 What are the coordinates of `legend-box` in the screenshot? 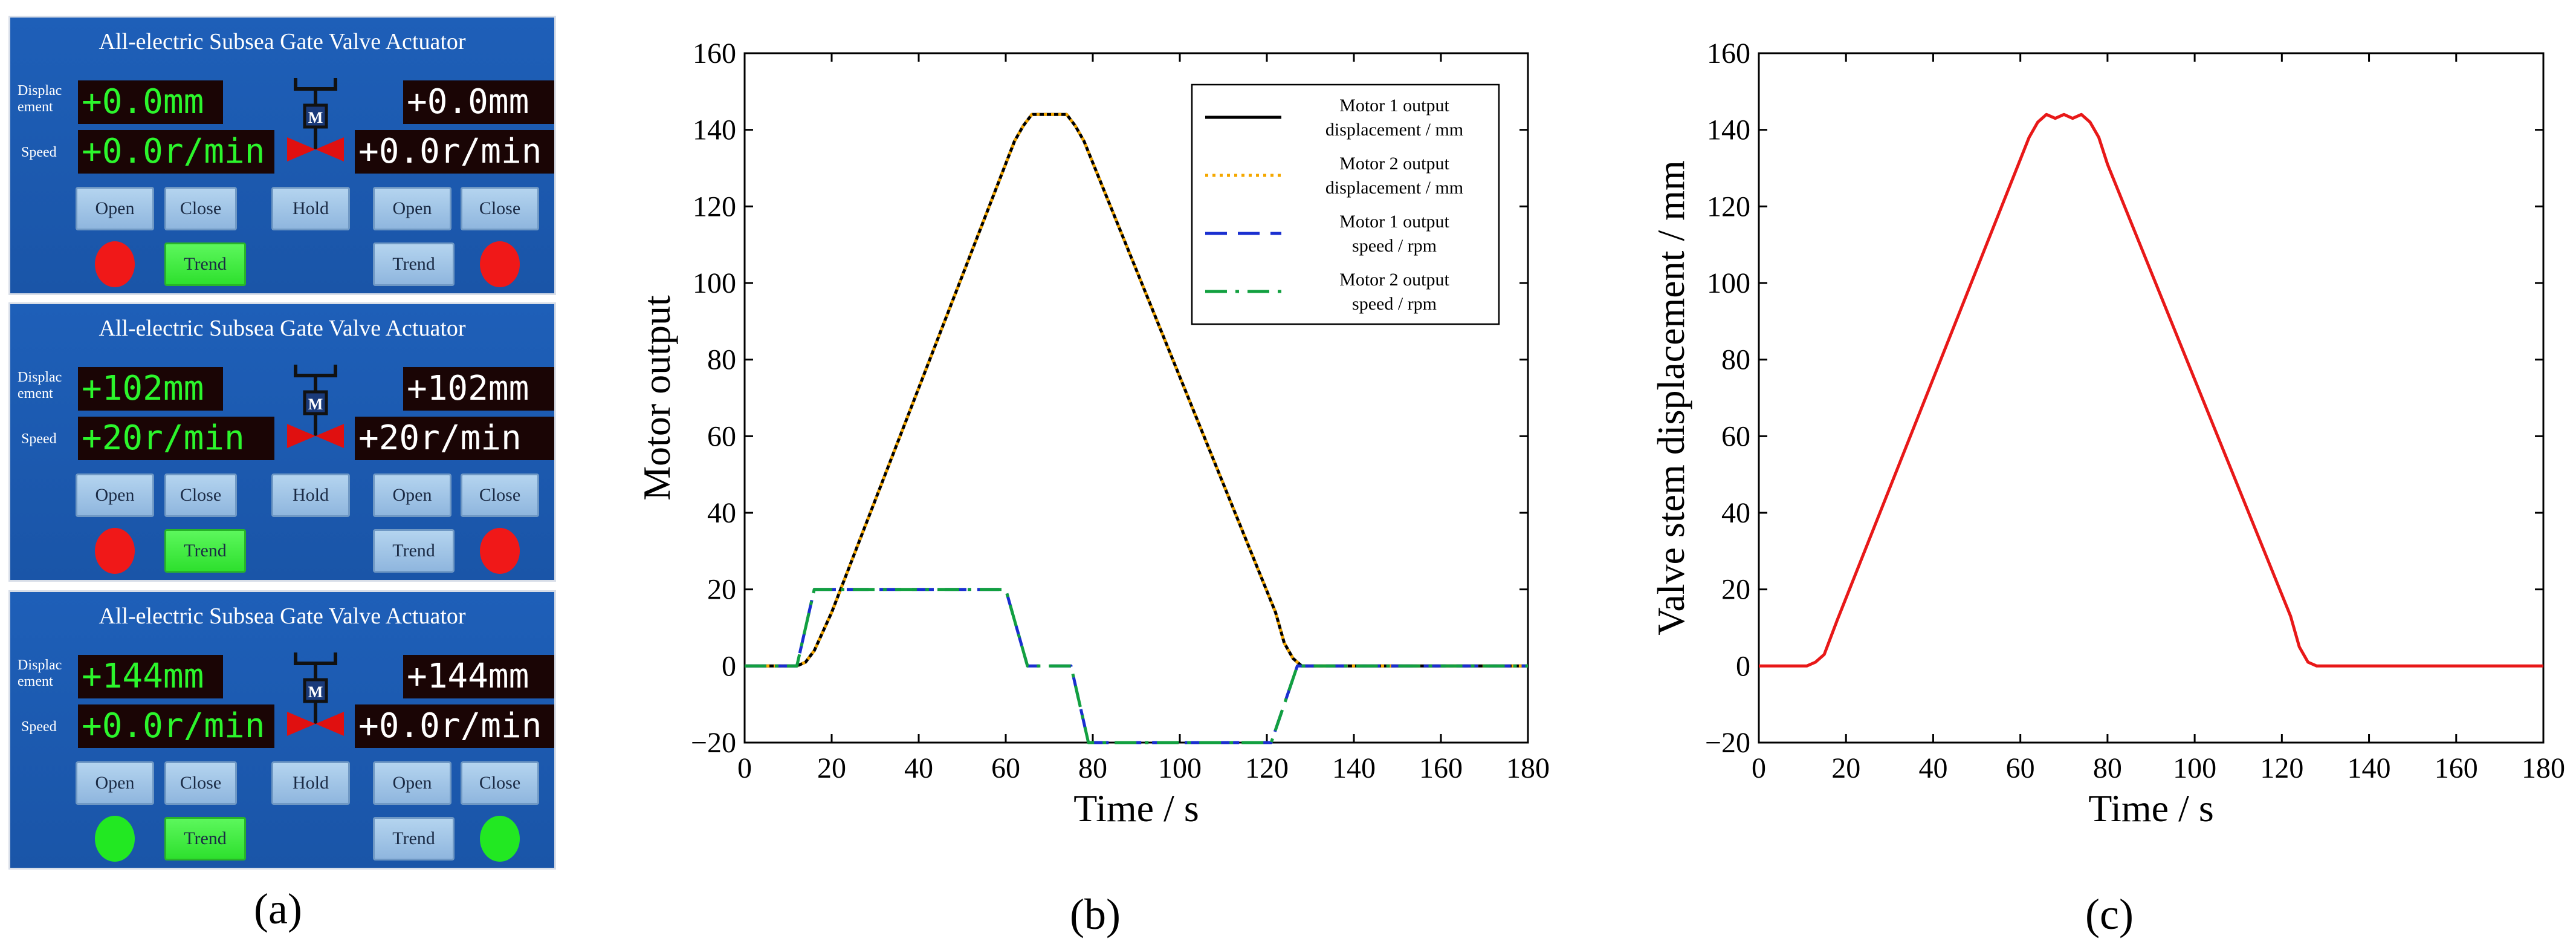 It's located at (1345, 204).